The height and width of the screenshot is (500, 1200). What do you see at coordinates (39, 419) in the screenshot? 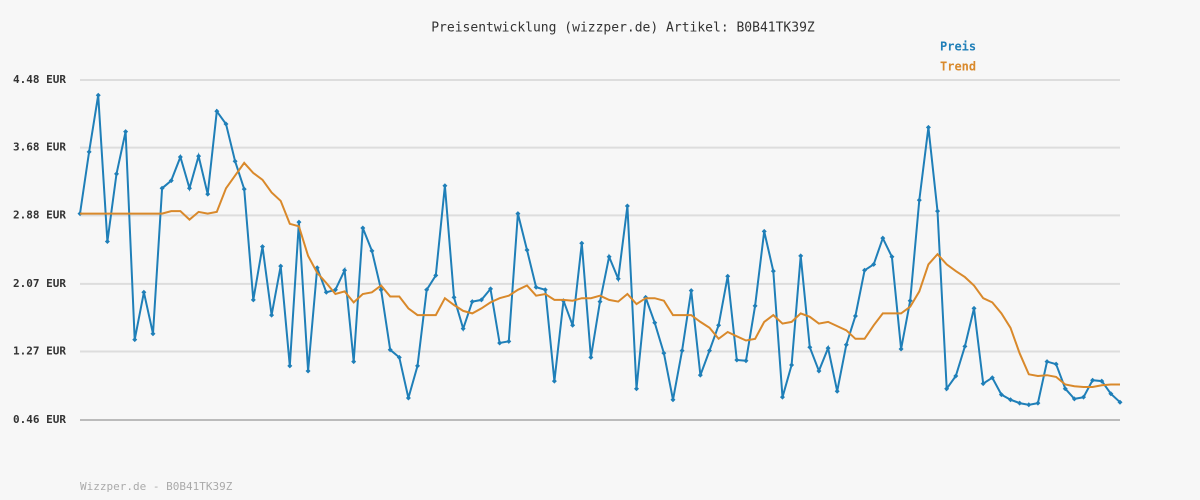
I see `y-tick-label: 0.46 EUR` at bounding box center [39, 419].